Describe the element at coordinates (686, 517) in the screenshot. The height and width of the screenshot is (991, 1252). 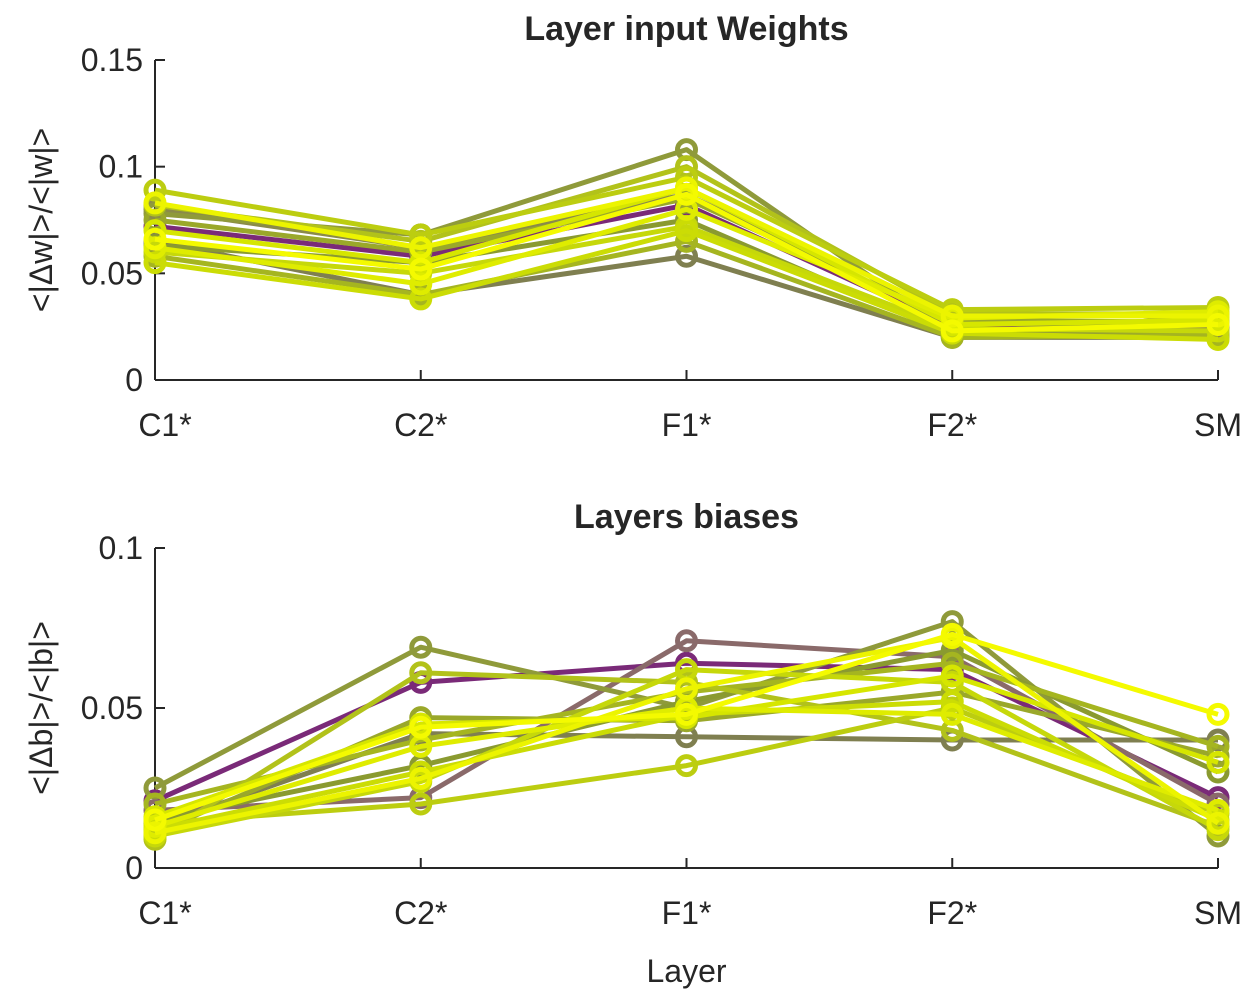
I see `chart-title: Layers biases` at that location.